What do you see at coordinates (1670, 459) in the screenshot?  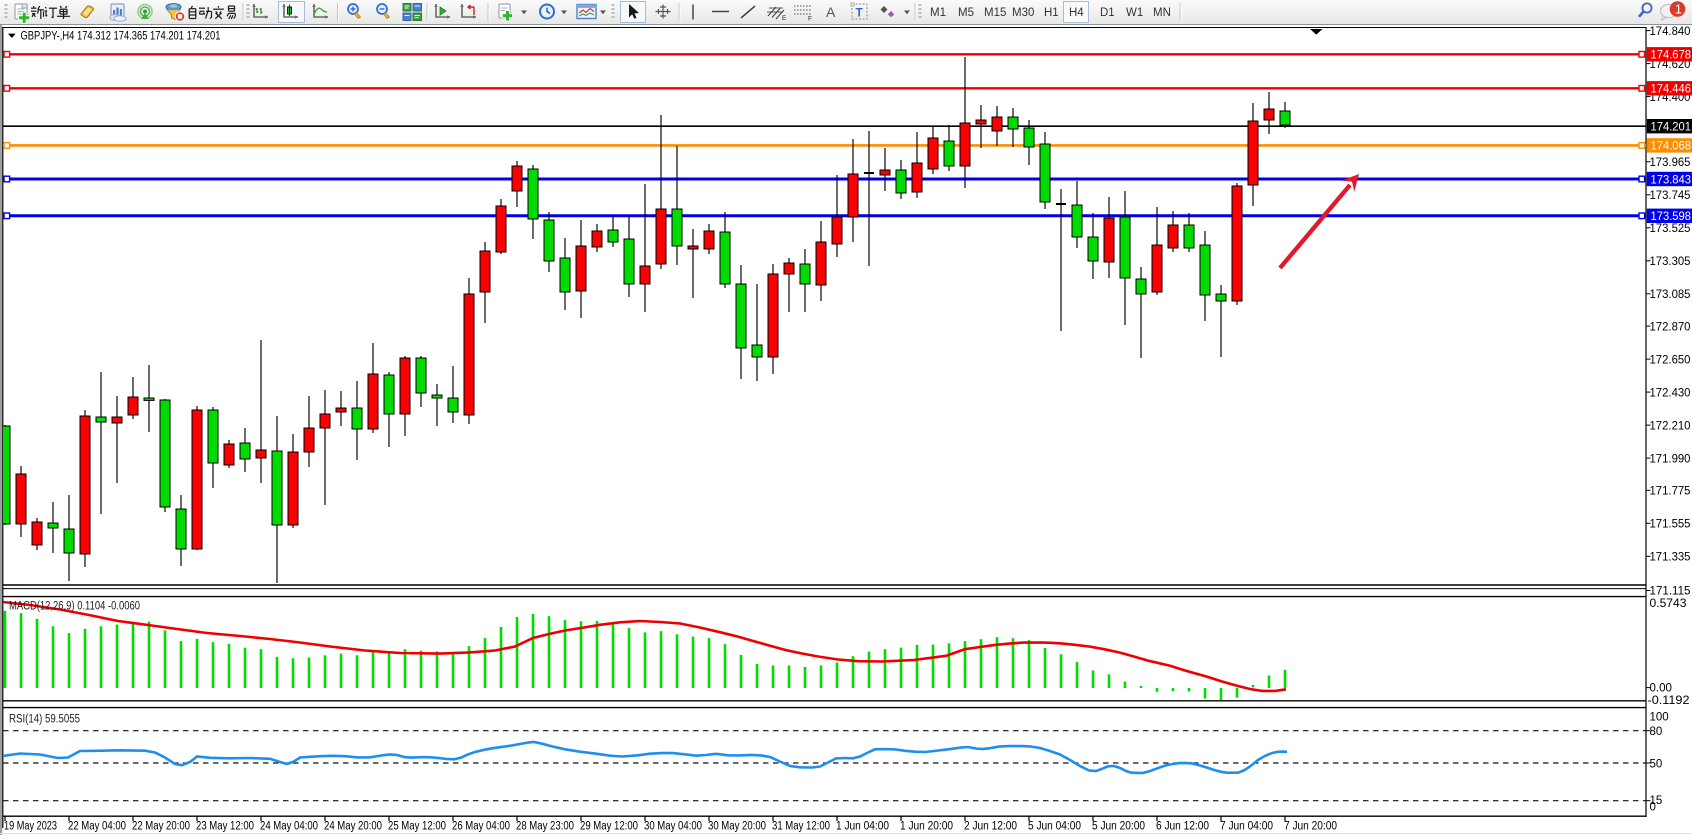 I see `svg-text: 171.990` at bounding box center [1670, 459].